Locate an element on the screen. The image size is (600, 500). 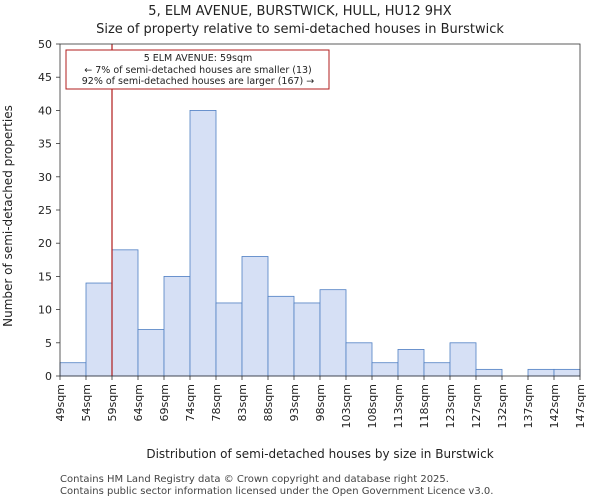
x-tick-label: 113sqm is located at coordinates (398, 406).